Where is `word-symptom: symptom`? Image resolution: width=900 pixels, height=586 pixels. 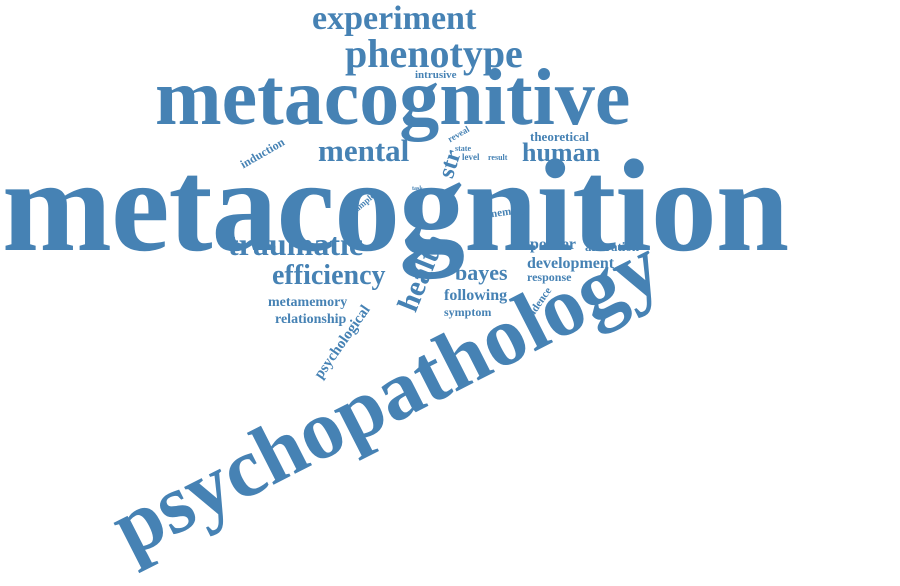 word-symptom: symptom is located at coordinates (467, 312).